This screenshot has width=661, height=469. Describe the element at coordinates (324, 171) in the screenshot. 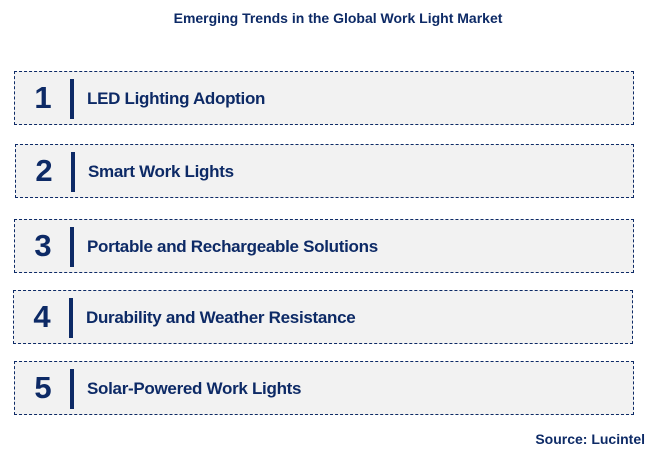

I see `trend-item: 2 Smart Work Lights` at that location.